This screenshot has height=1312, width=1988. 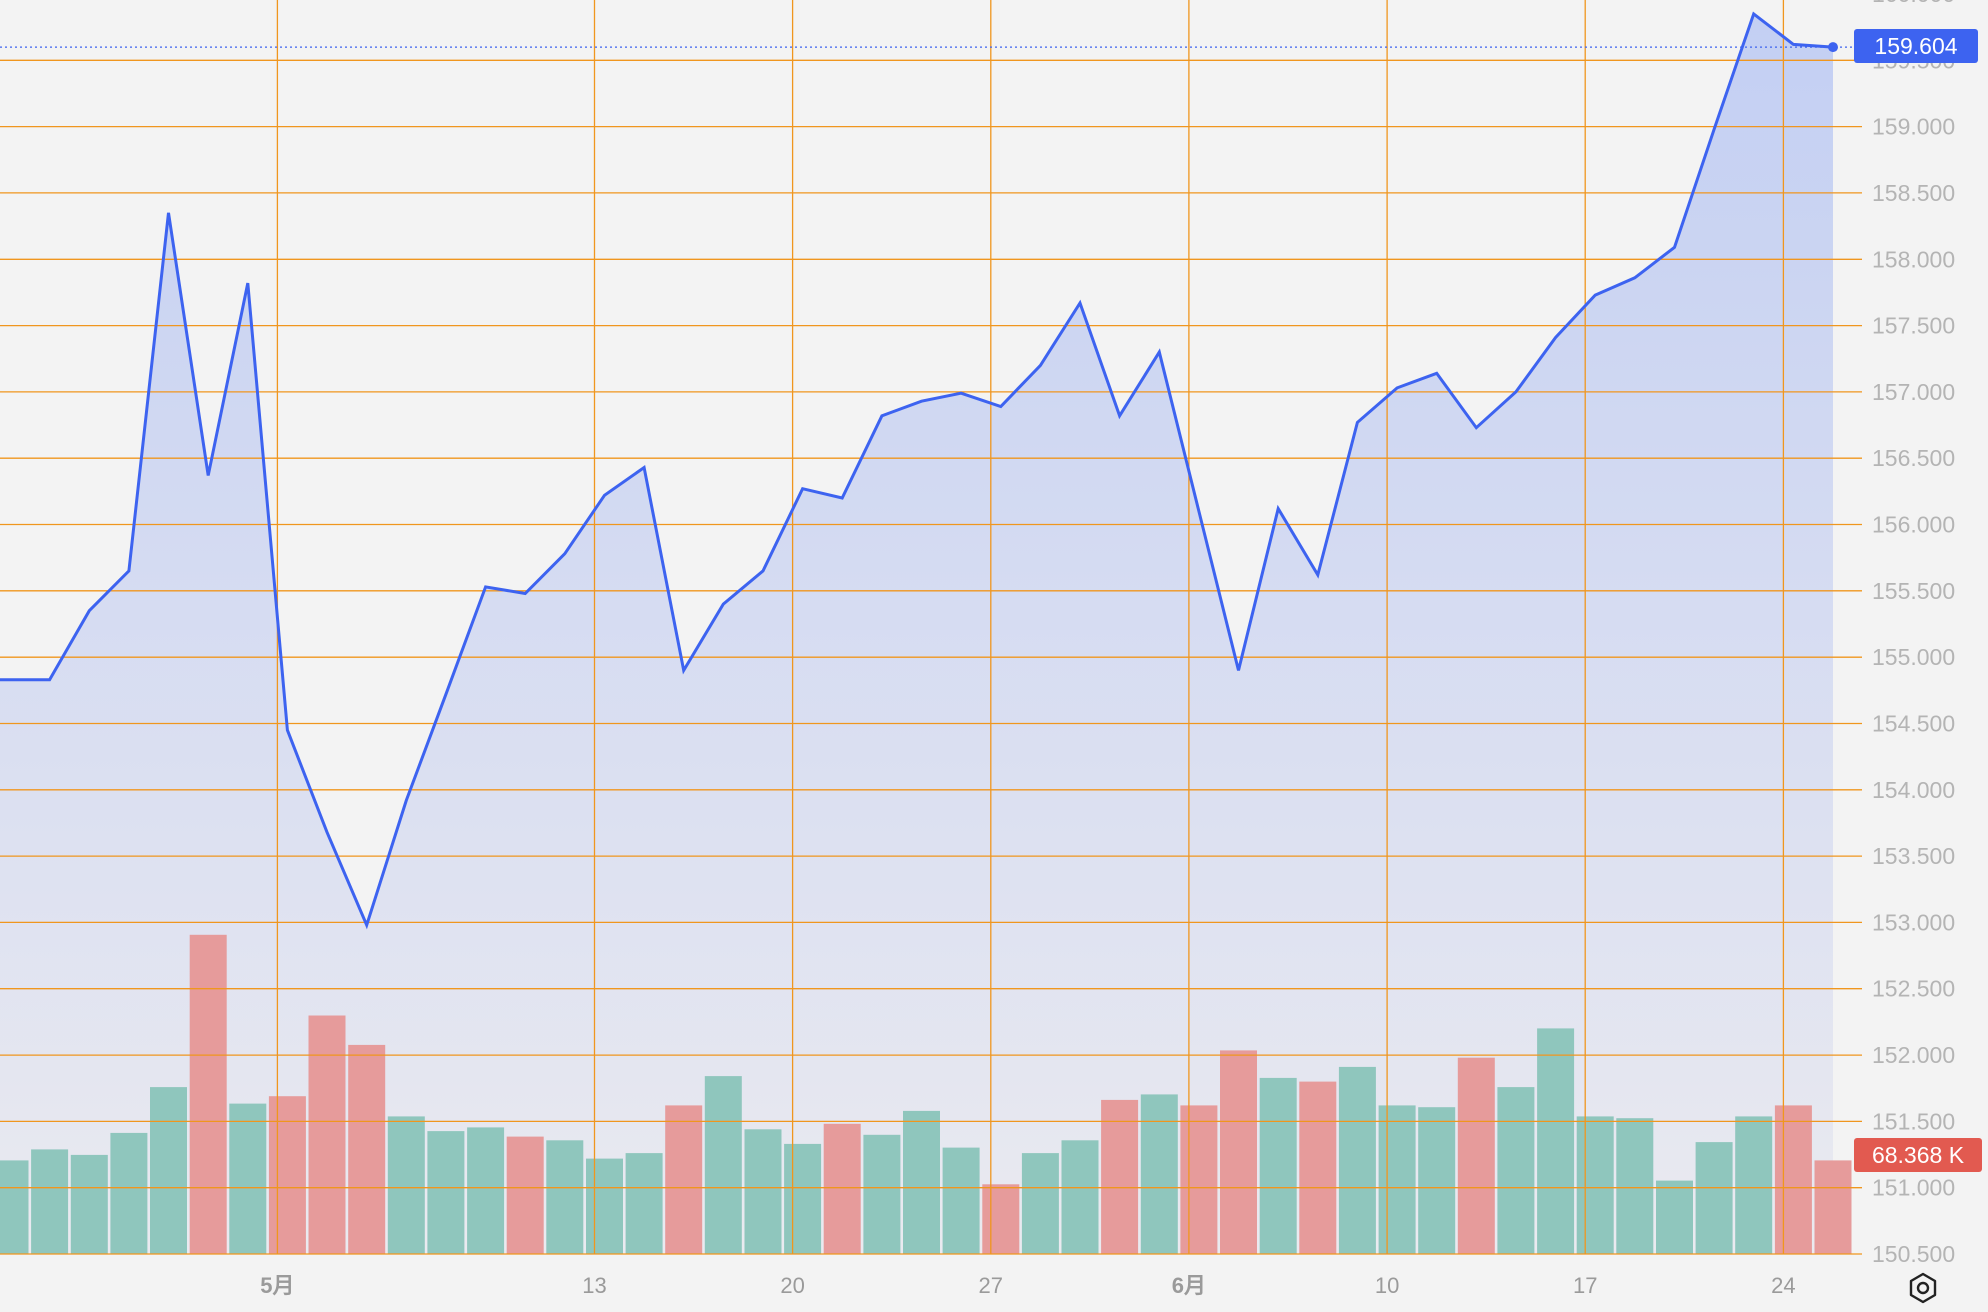 I want to click on y-tick-label: 157.500, so click(x=1913, y=326).